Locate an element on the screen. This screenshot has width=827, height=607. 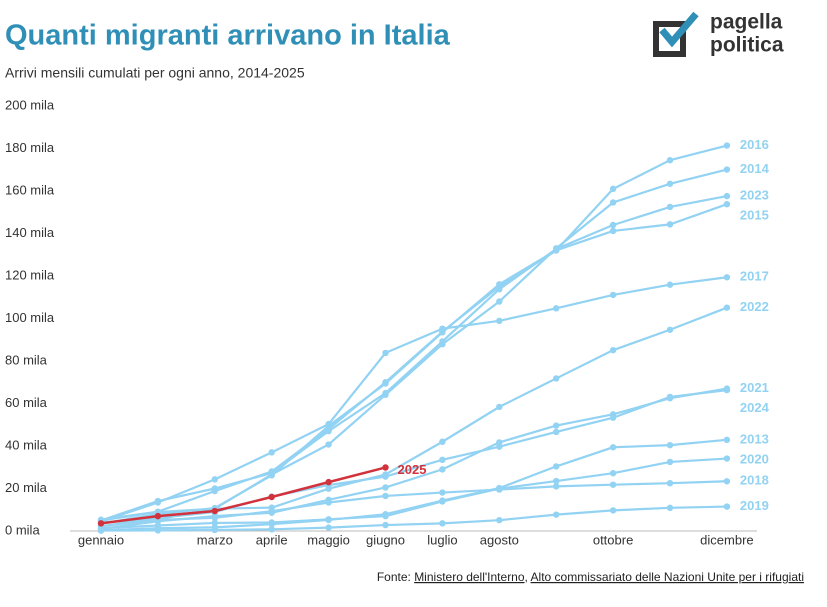
series-label: 2024 is located at coordinates (755, 407).